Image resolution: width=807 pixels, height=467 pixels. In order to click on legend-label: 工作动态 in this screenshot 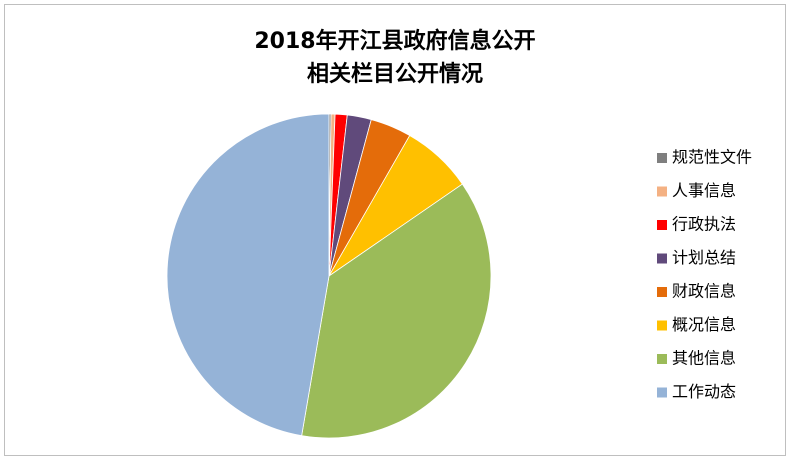, I will do `click(704, 391)`.